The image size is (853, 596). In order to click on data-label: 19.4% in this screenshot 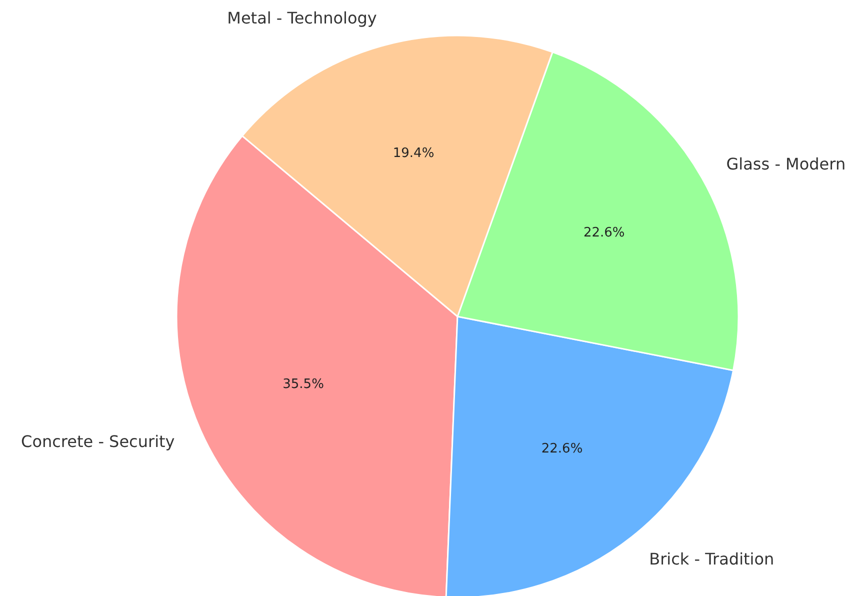, I will do `click(413, 154)`.